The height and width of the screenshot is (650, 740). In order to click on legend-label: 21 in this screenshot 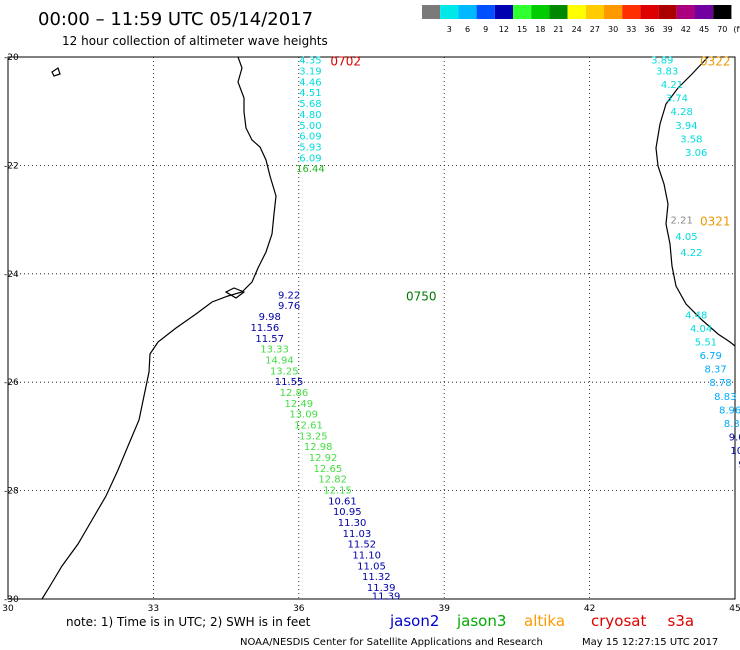, I will do `click(558, 29)`.